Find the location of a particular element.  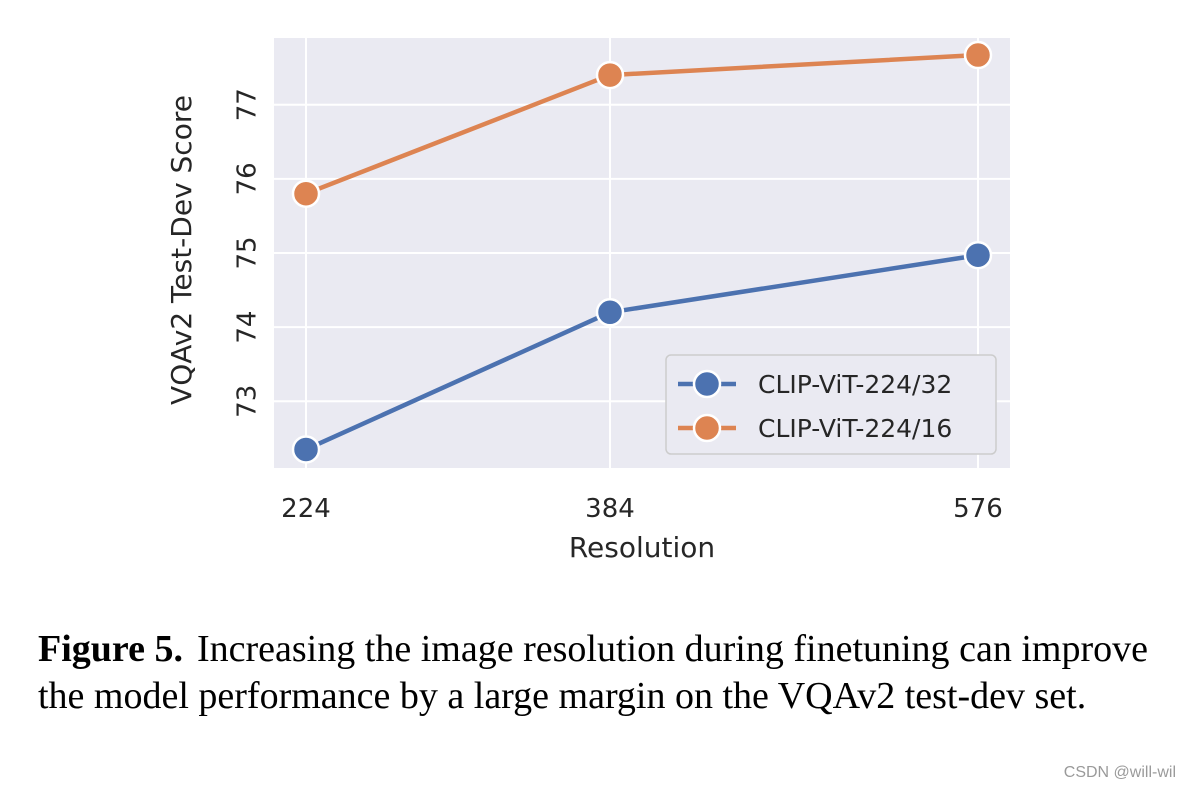

x-tick-label: 224 is located at coordinates (306, 509).